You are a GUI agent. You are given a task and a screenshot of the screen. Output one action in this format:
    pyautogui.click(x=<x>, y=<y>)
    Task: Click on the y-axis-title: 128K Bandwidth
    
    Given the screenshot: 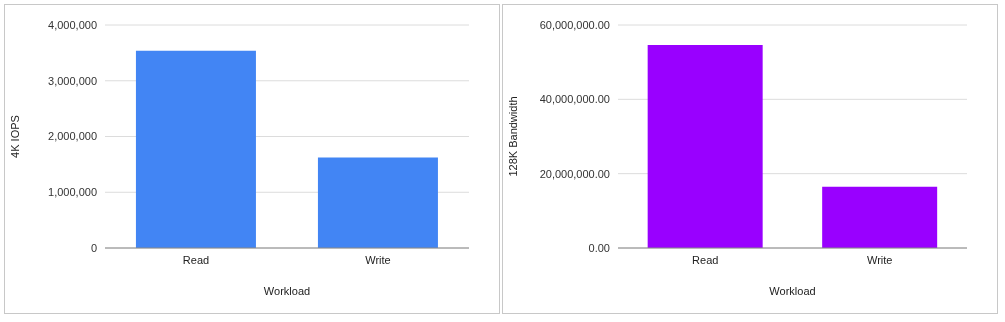 What is the action you would take?
    pyautogui.click(x=512, y=136)
    